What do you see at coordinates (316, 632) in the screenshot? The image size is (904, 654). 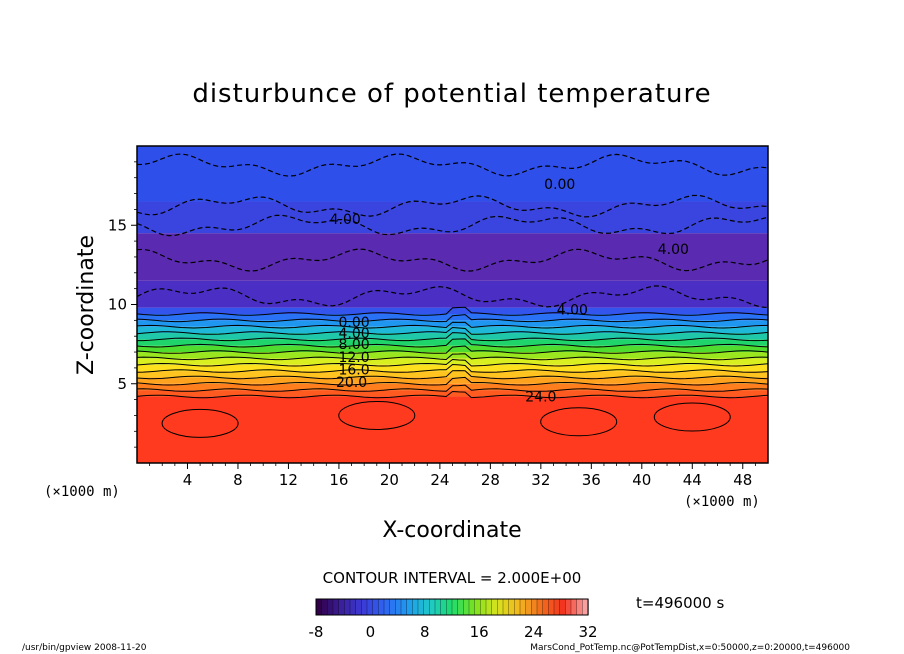 I see `colorbar-tick-label: -8` at bounding box center [316, 632].